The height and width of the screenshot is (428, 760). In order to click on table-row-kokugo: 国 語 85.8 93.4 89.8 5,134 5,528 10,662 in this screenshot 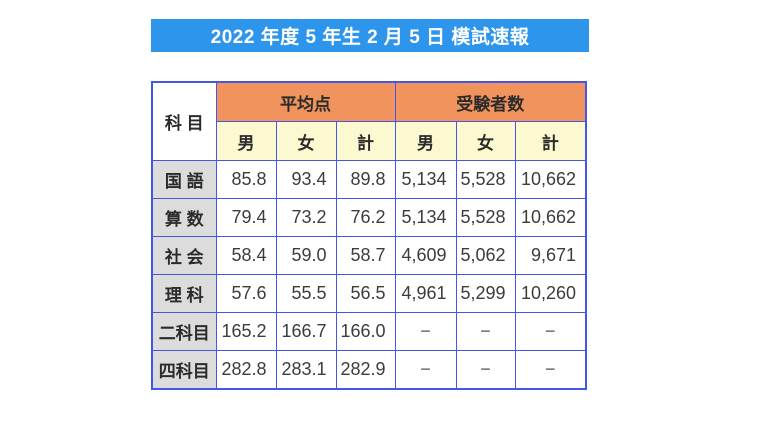, I will do `click(369, 179)`.